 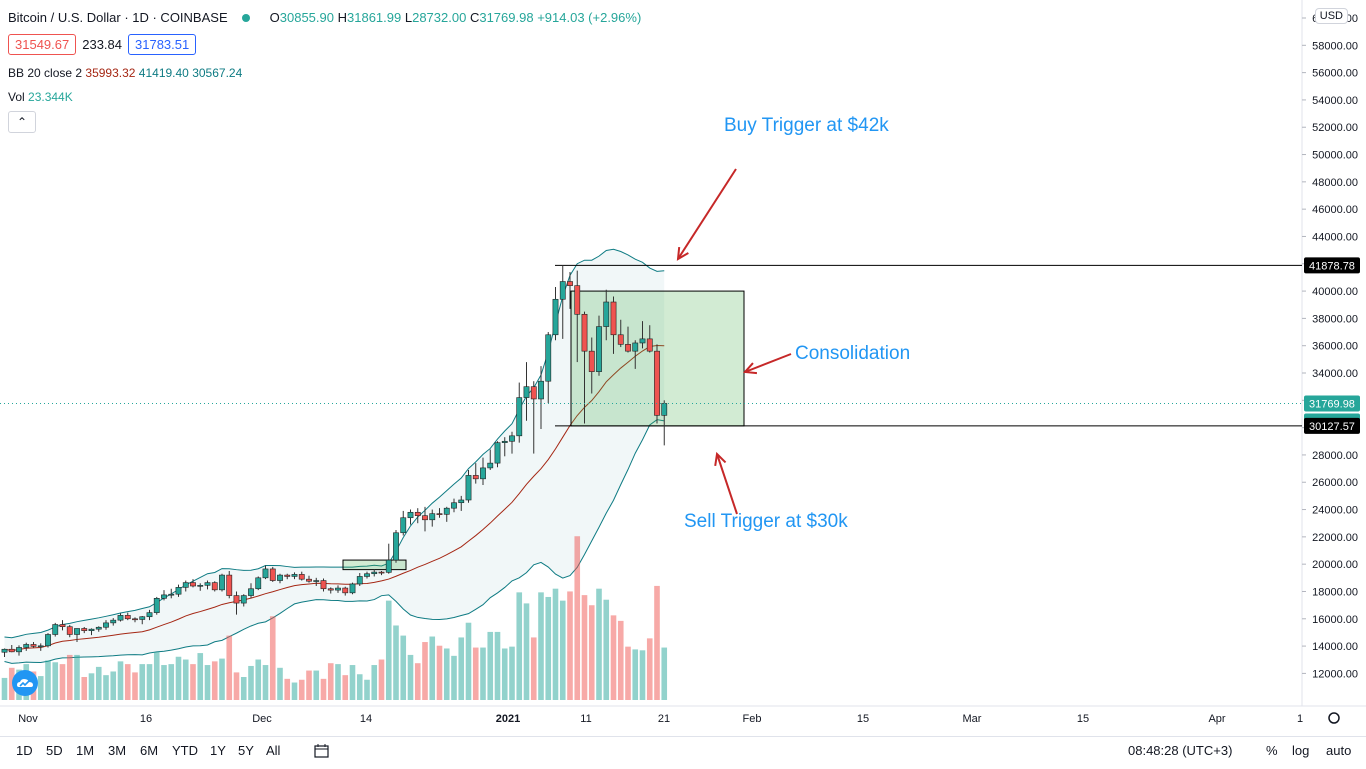 What do you see at coordinates (1335, 647) in the screenshot?
I see `y-tick-label: 14000.00` at bounding box center [1335, 647].